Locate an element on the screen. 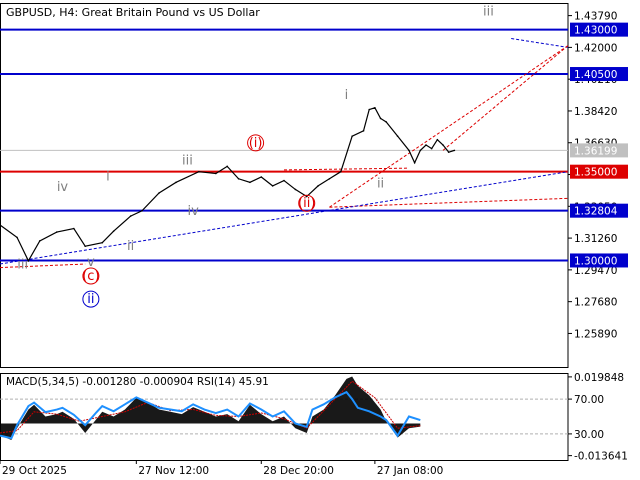 This screenshot has height=480, width=640. macd-signal-line is located at coordinates (210, 407).